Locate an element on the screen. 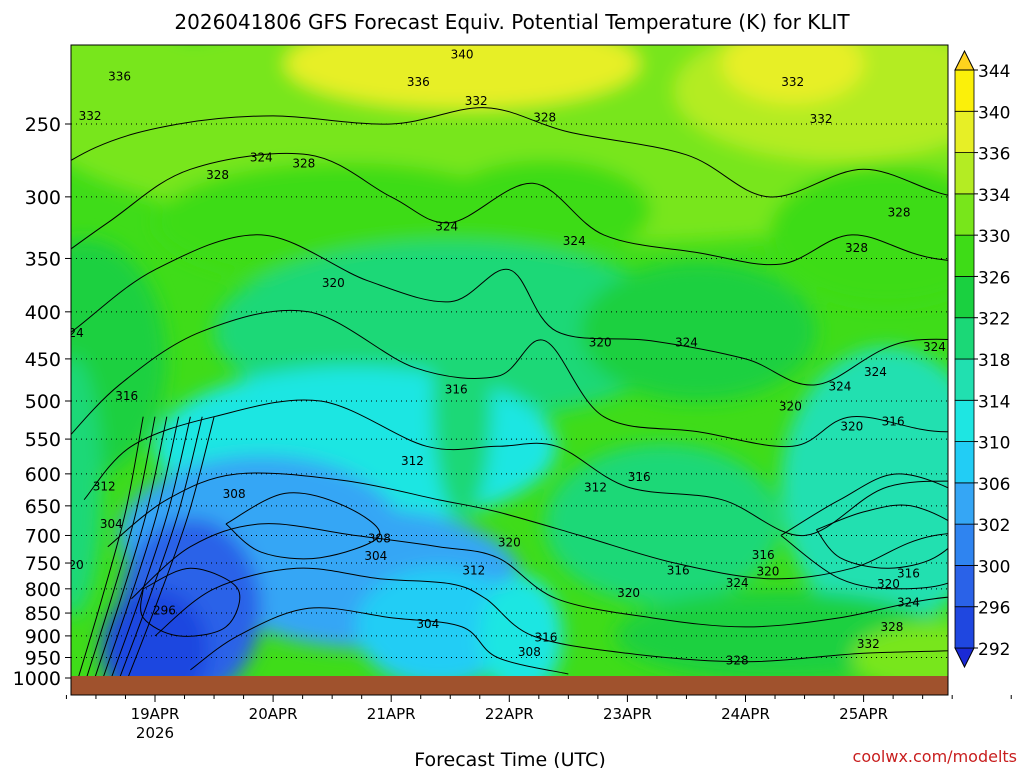  colorbar-label: 314 is located at coordinates (994, 402).